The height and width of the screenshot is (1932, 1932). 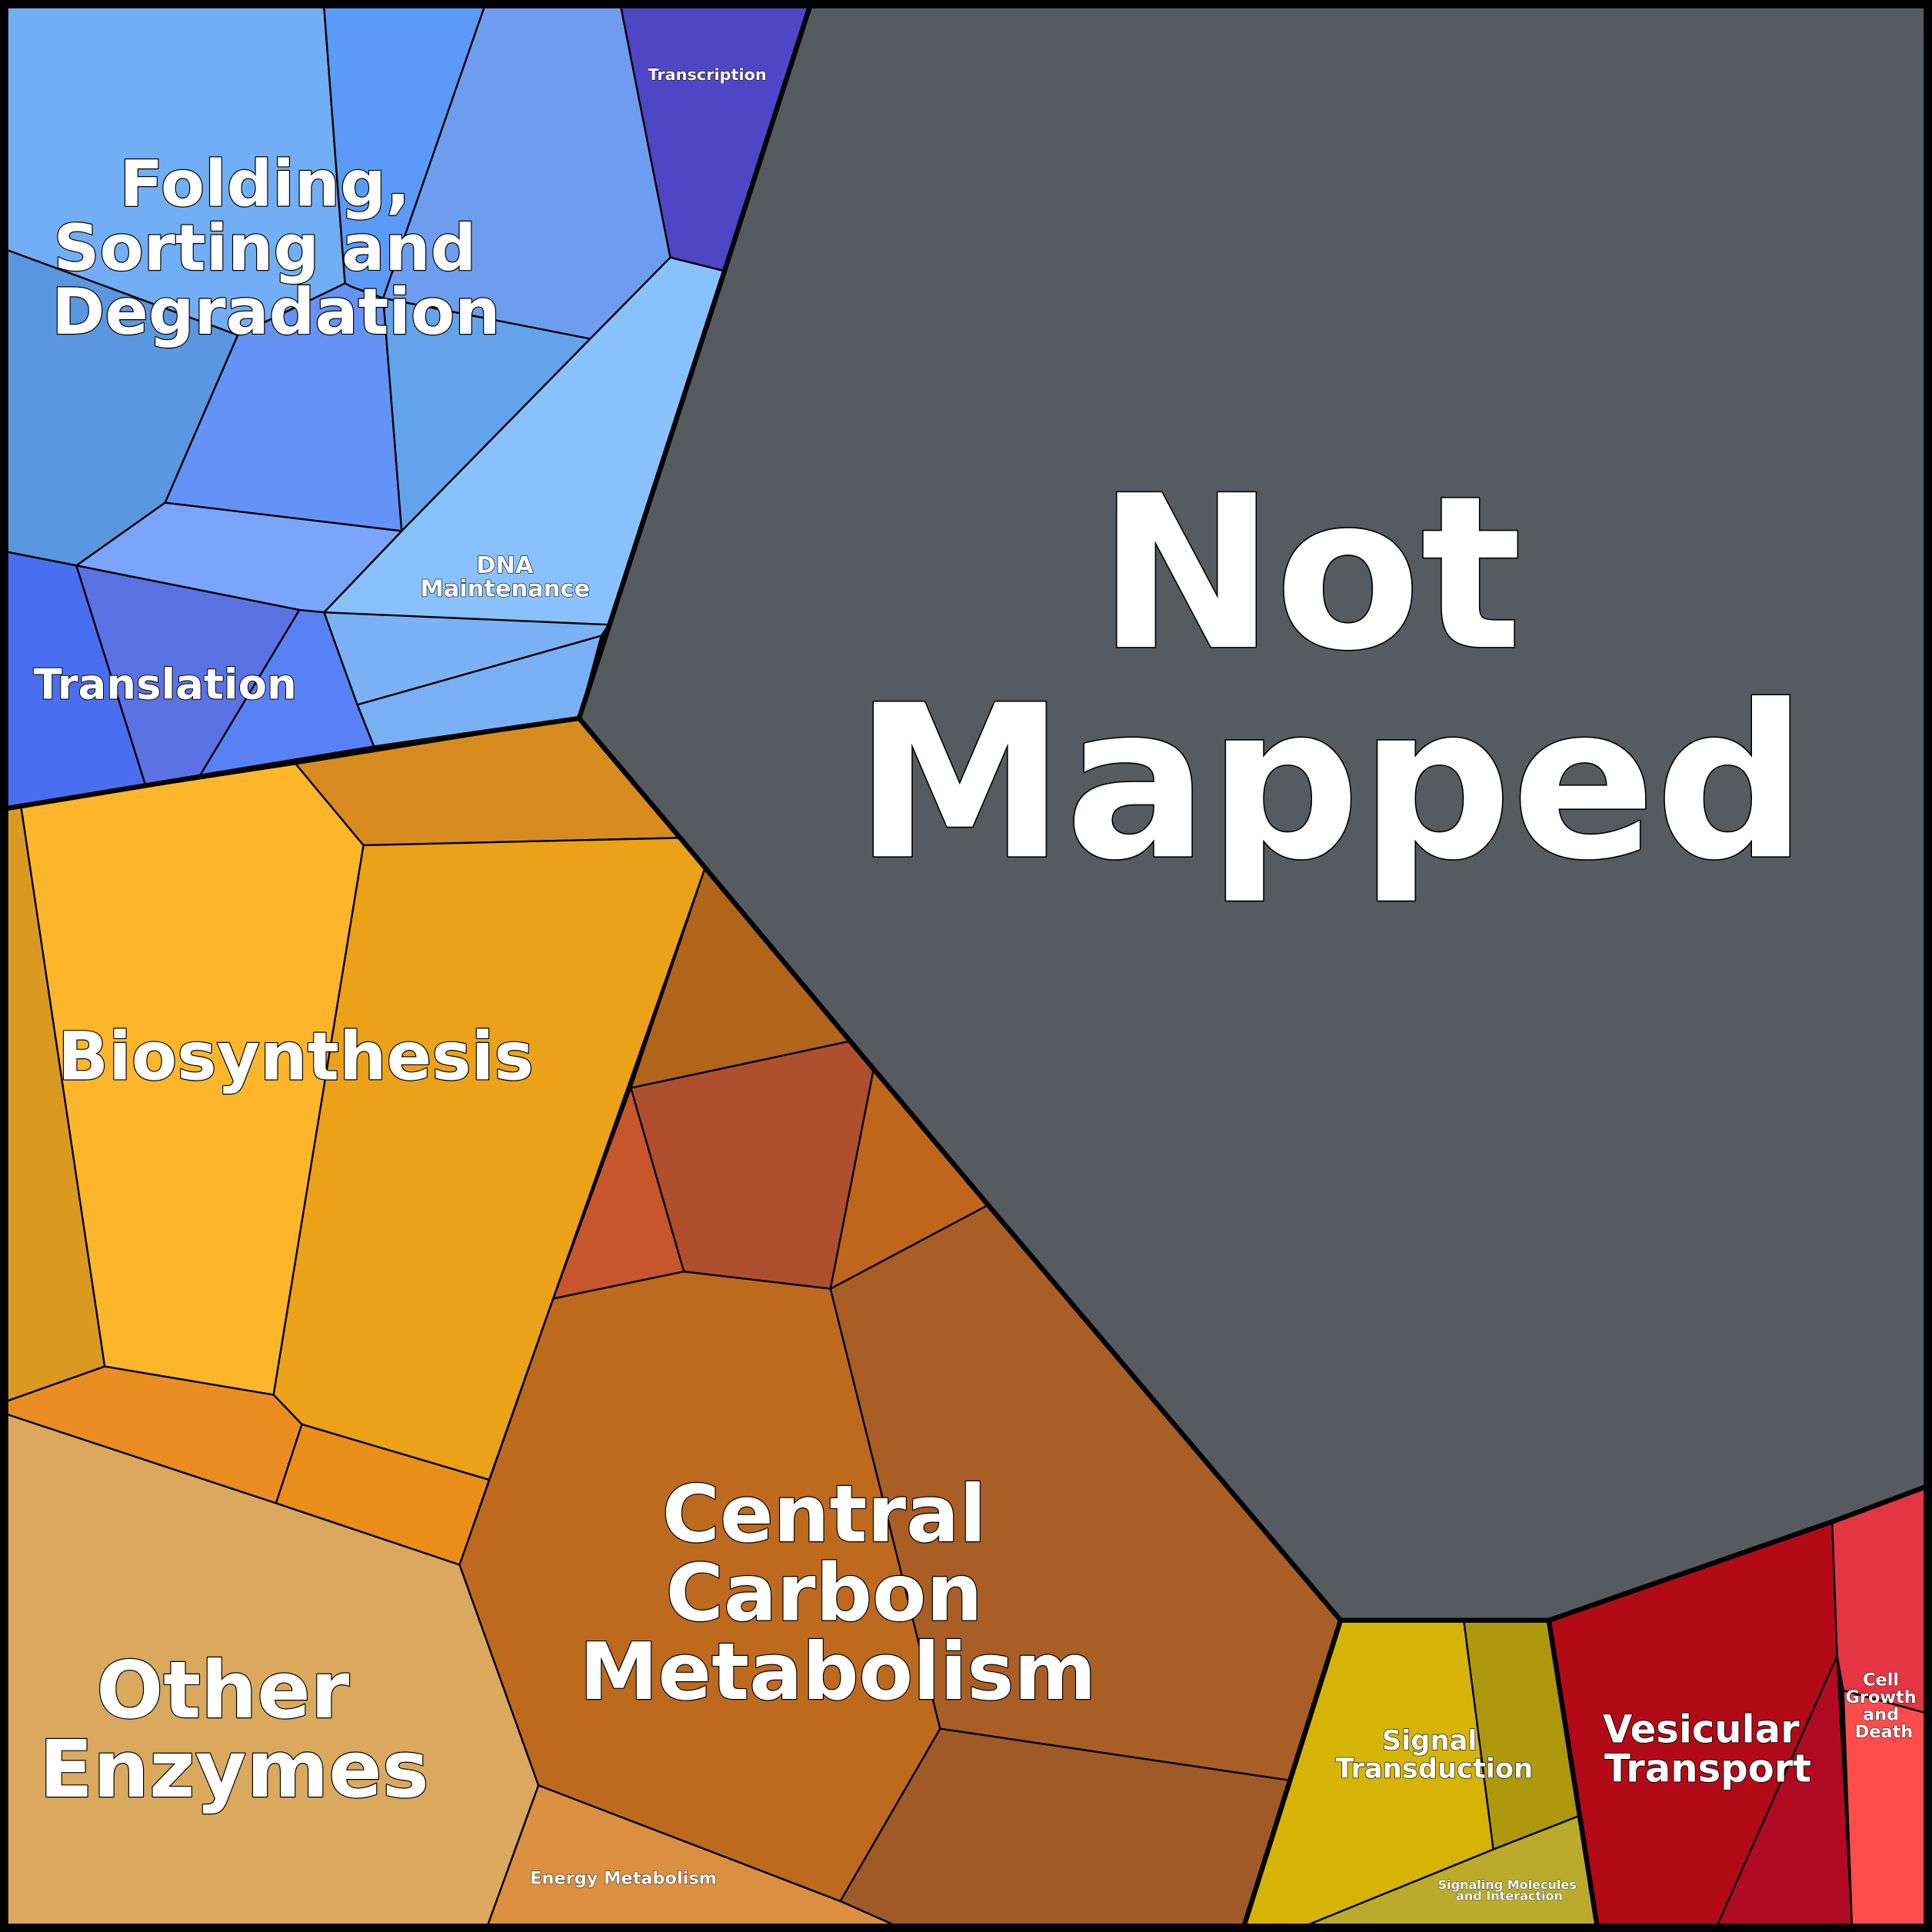 What do you see at coordinates (1330, 782) in the screenshot?
I see `label-line: Mapped` at bounding box center [1330, 782].